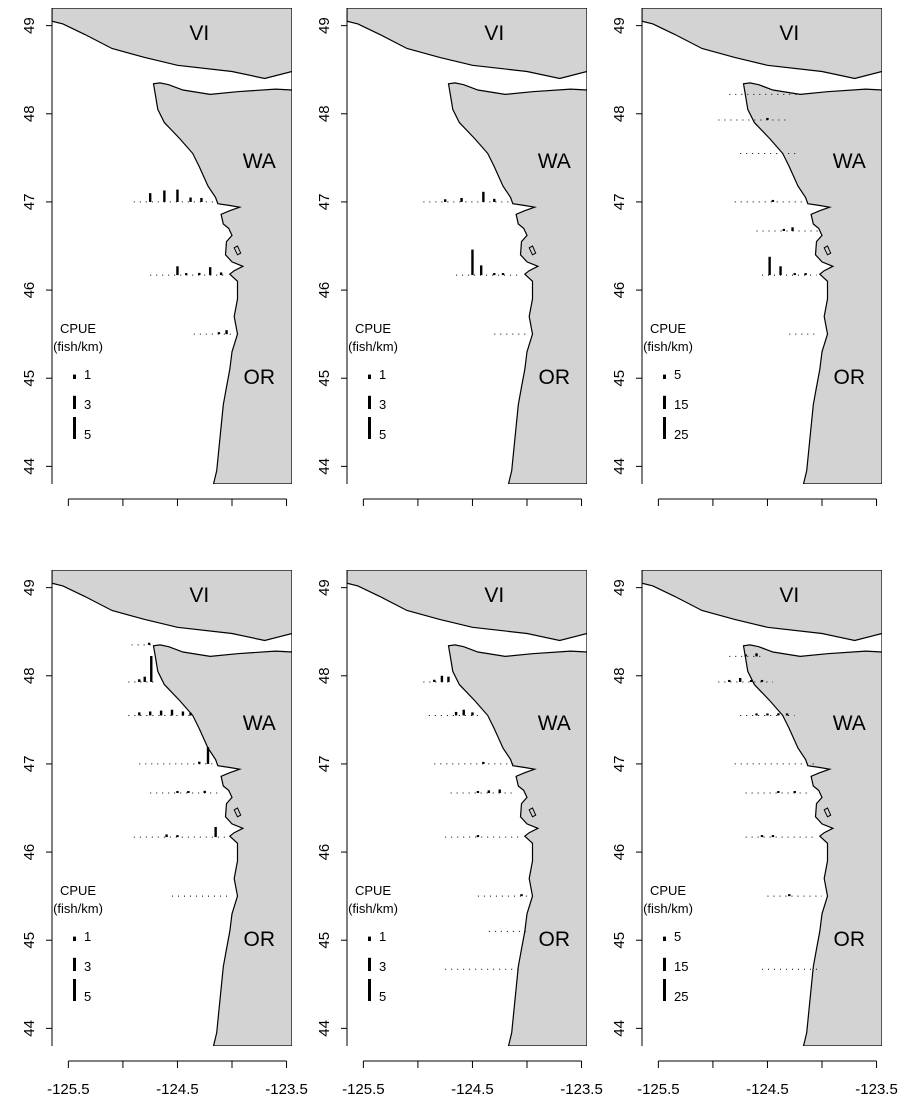  I want to click on map-panel-r1c1: VI WA OR CPUE (fish/km) 1 3 5 44 45 46 47 48 49, so click(156, 257).